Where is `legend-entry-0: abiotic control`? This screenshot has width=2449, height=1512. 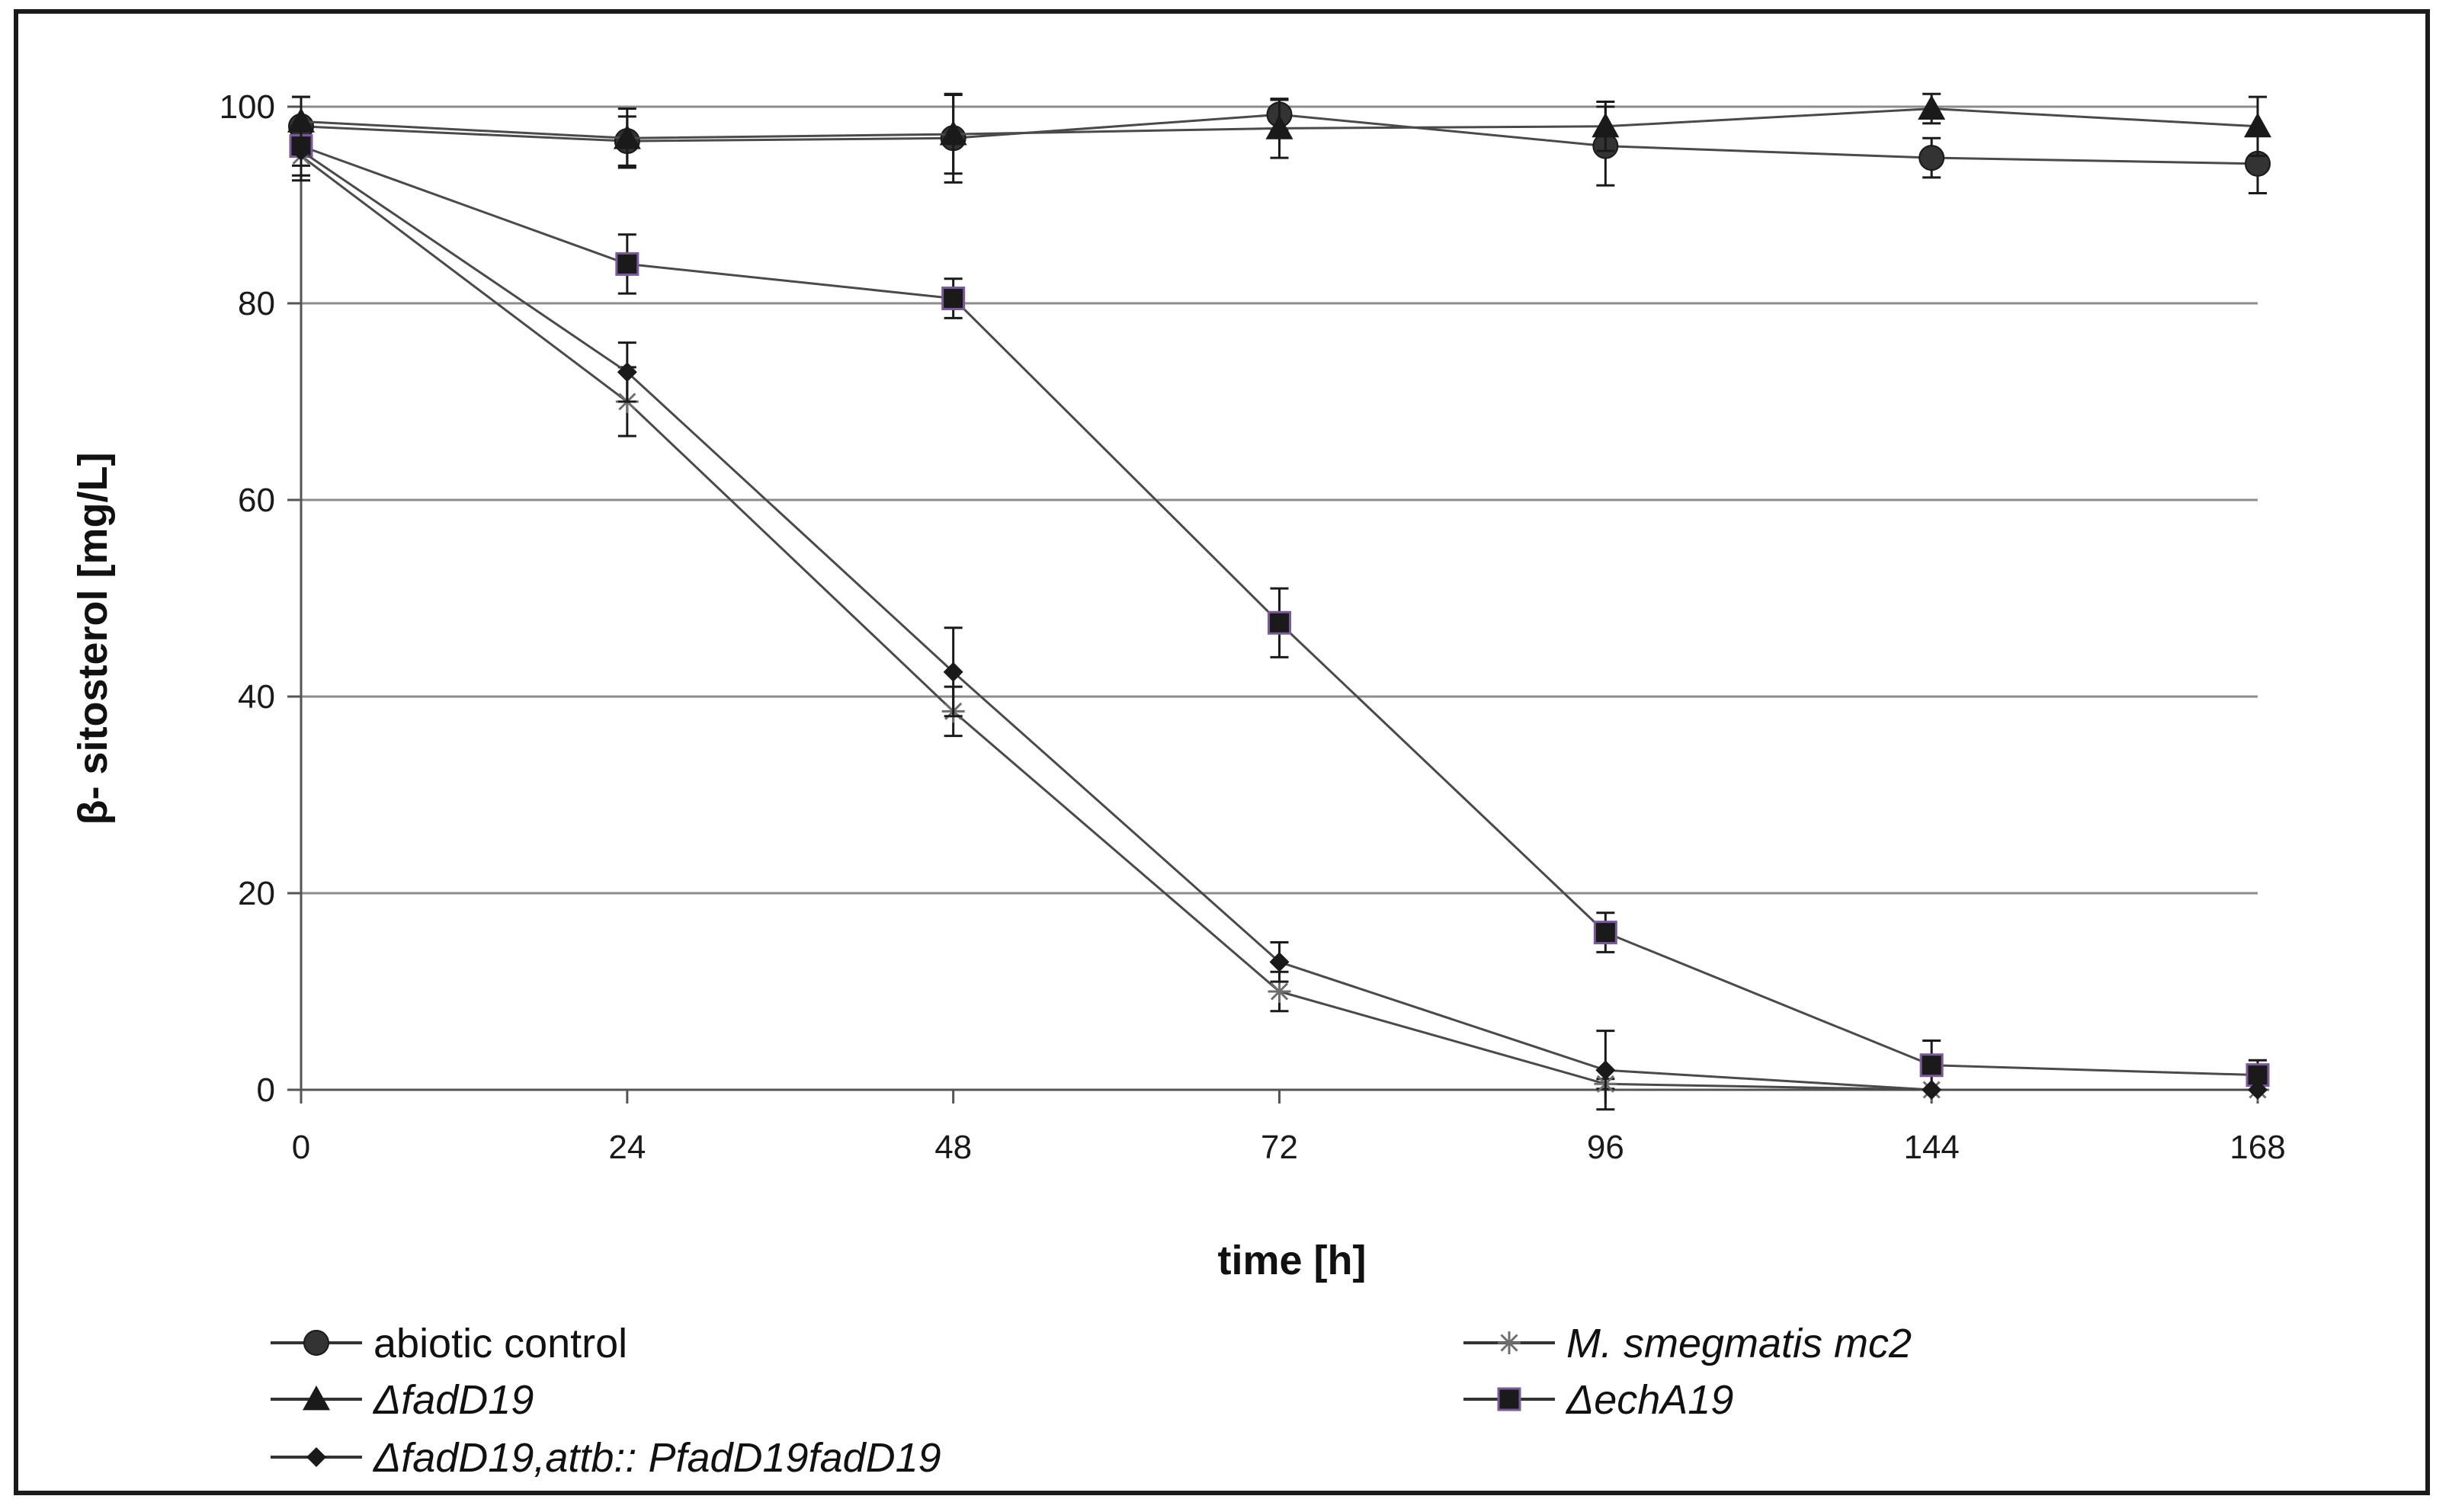 legend-entry-0: abiotic control is located at coordinates (449, 1343).